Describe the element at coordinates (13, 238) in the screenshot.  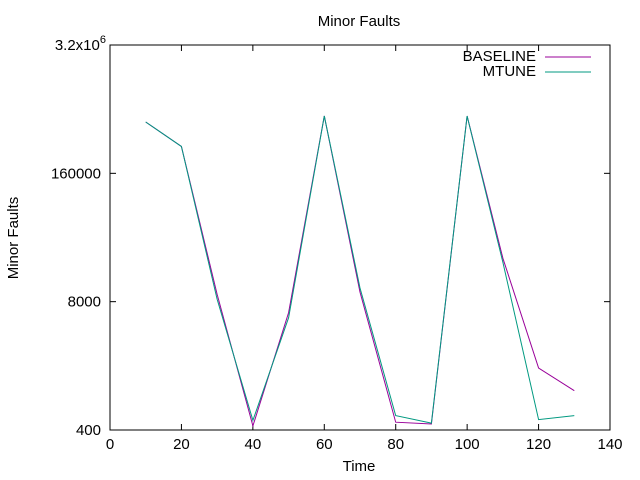
I see `y-axis-label: Minor Faults` at that location.